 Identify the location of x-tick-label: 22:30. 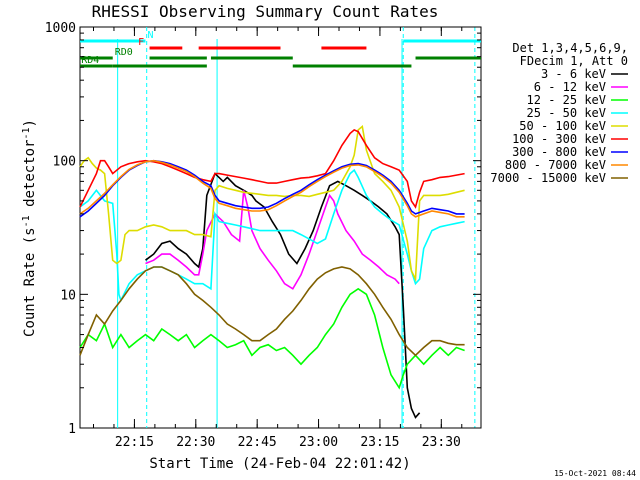
(195, 442).